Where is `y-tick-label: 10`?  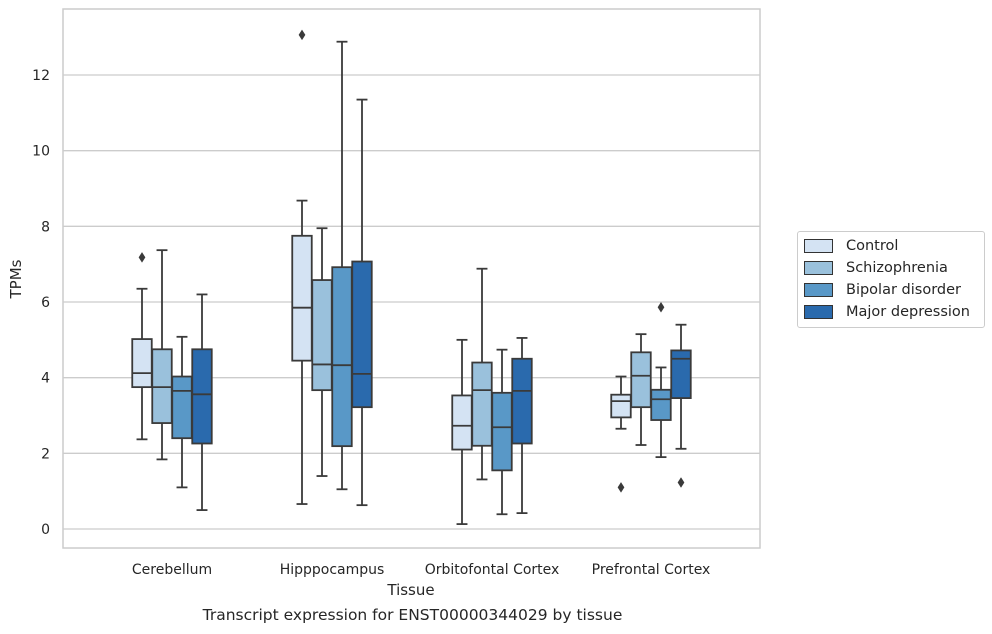
y-tick-label: 10 is located at coordinates (41, 152).